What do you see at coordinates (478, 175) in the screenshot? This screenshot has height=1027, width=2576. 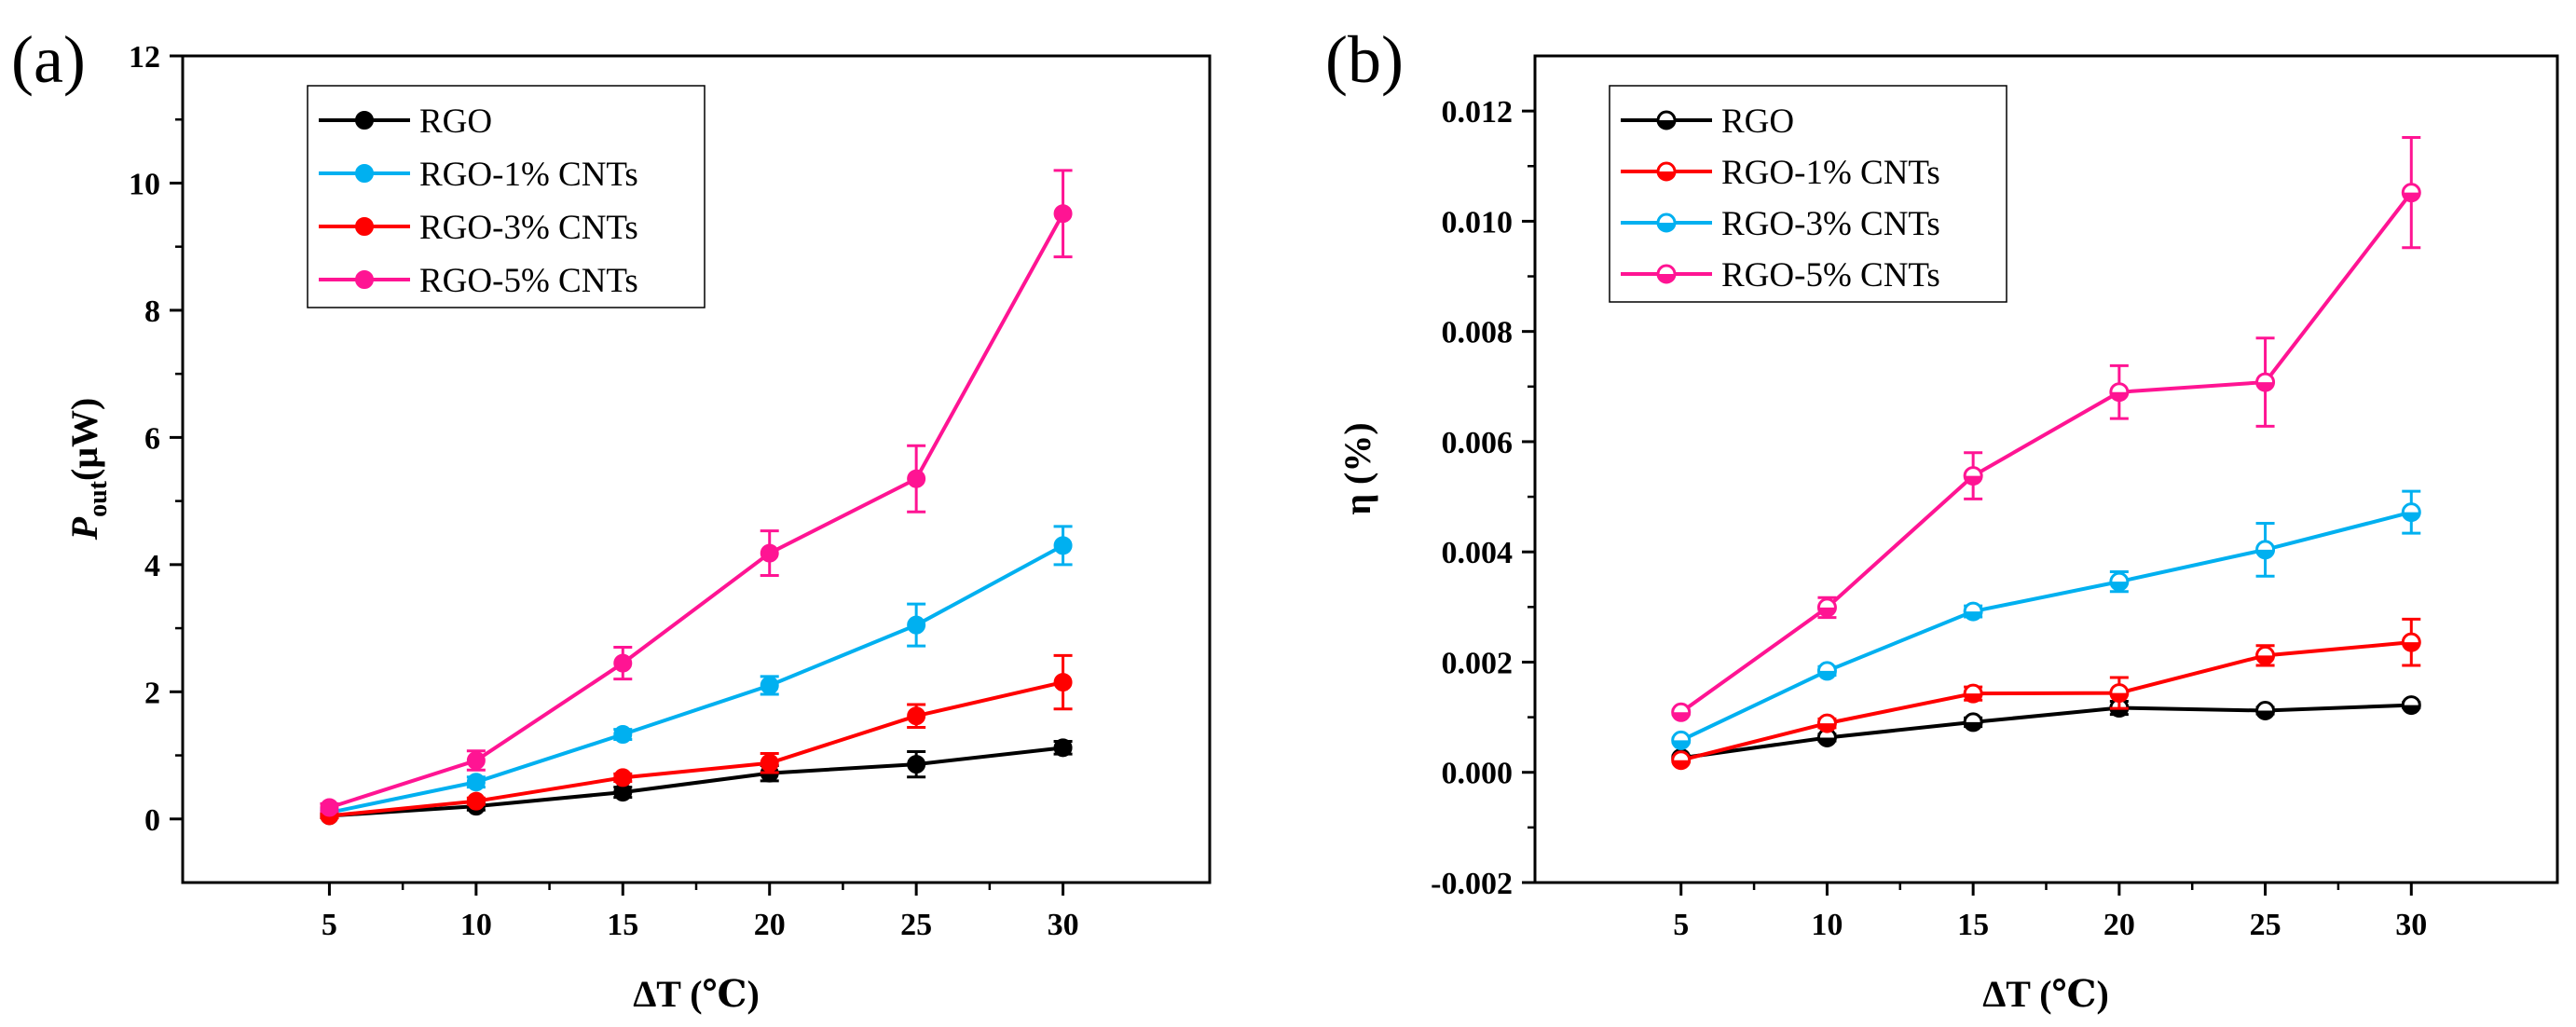 I see `panel-a-legend-entry-1: RGO-1% CNTs` at bounding box center [478, 175].